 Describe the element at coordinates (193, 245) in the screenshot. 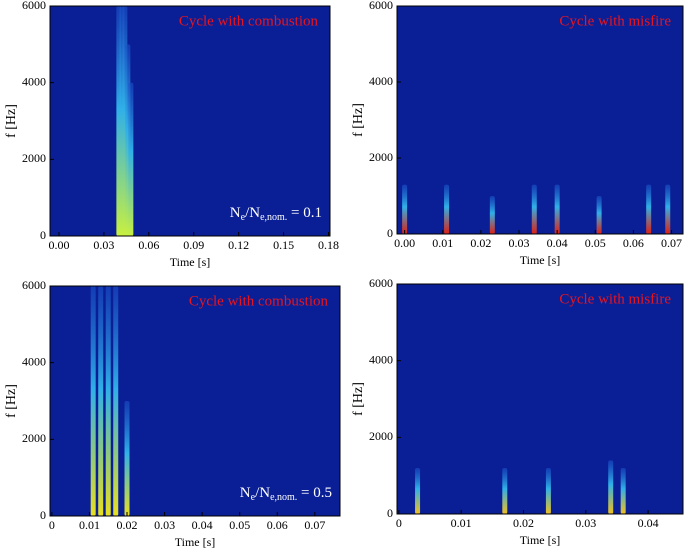

I see `x-tick-label: 0.09` at that location.